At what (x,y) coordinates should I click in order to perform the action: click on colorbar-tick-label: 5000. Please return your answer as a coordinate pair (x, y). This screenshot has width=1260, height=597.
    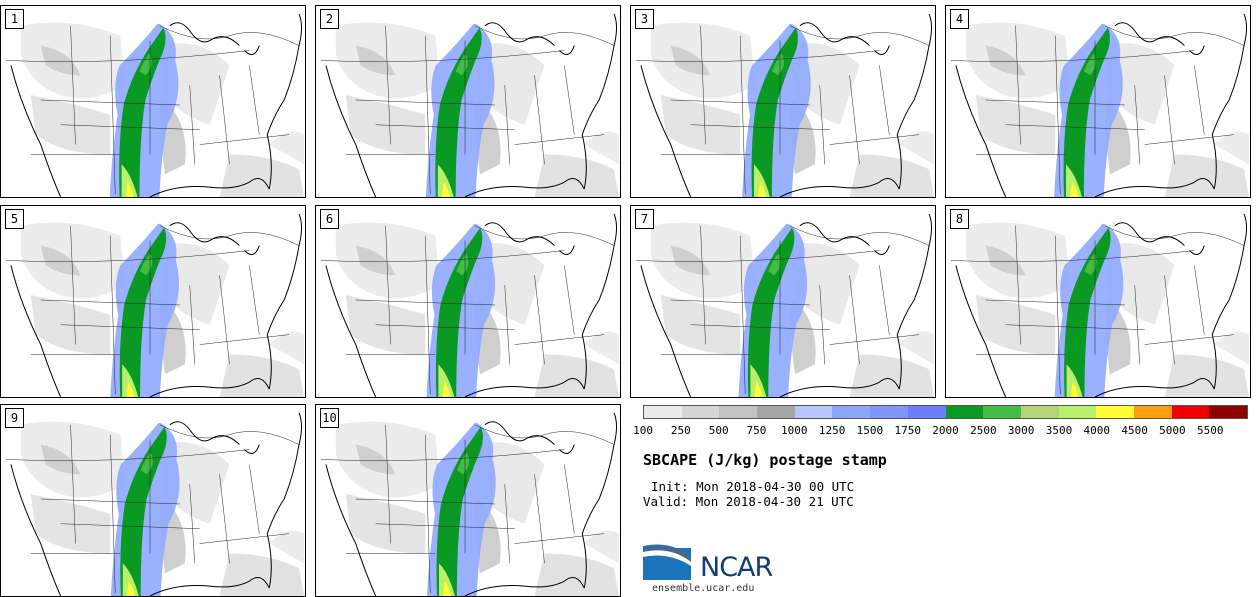
    Looking at the image, I should click on (1172, 430).